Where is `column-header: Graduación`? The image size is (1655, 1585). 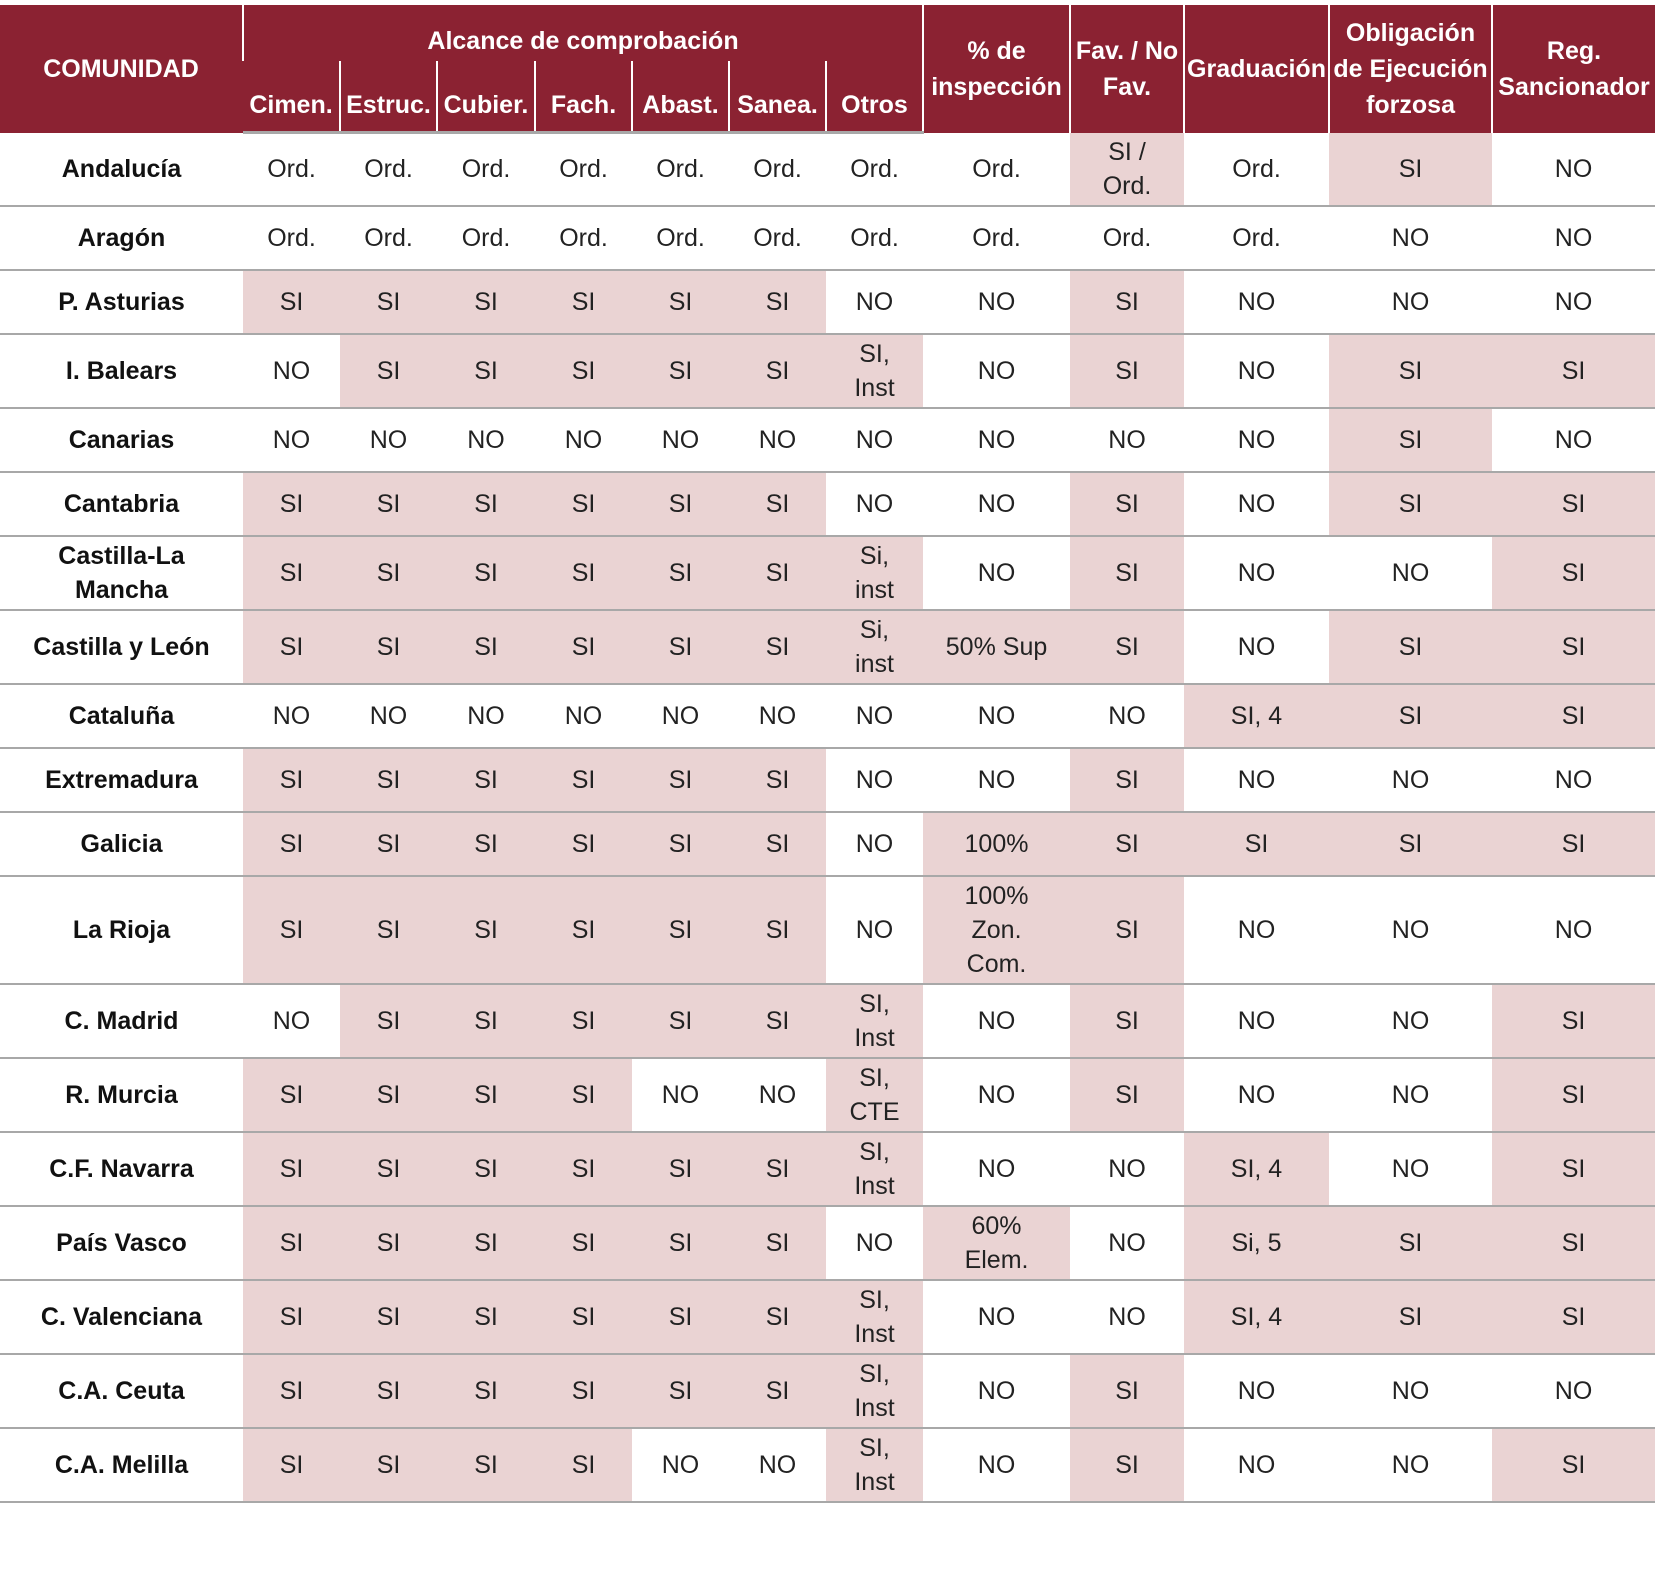 column-header: Graduación is located at coordinates (1256, 69).